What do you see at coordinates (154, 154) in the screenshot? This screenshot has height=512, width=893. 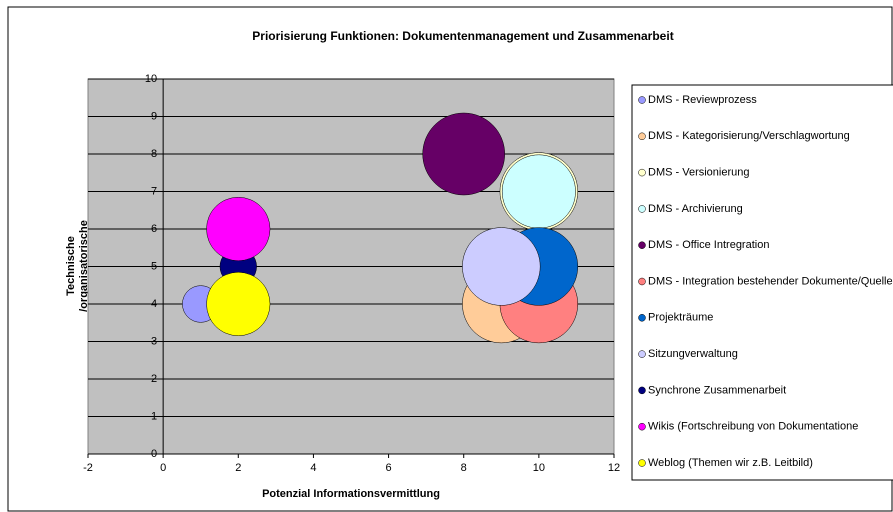 I see `y-tick-label: 8` at bounding box center [154, 154].